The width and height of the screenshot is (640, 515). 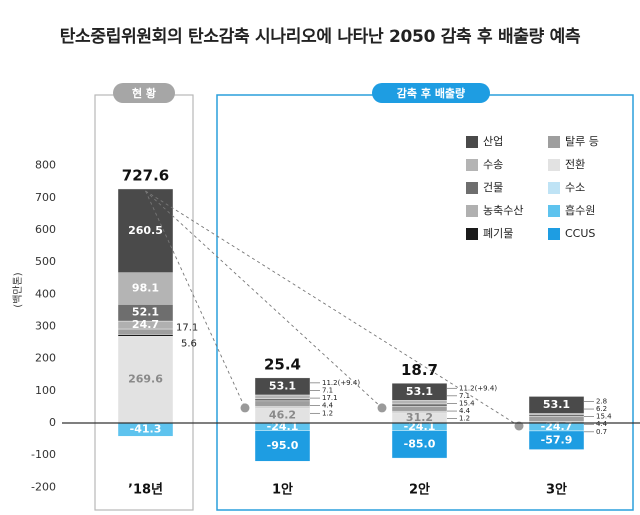 What do you see at coordinates (282, 403) in the screenshot?
I see `bar-segment-탈루 등` at bounding box center [282, 403].